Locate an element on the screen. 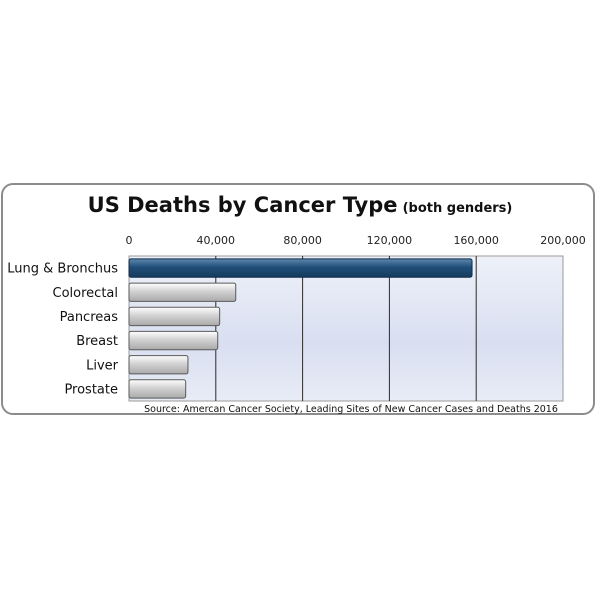 The width and height of the screenshot is (600, 600). x-tick-label: 40,000 is located at coordinates (216, 240).